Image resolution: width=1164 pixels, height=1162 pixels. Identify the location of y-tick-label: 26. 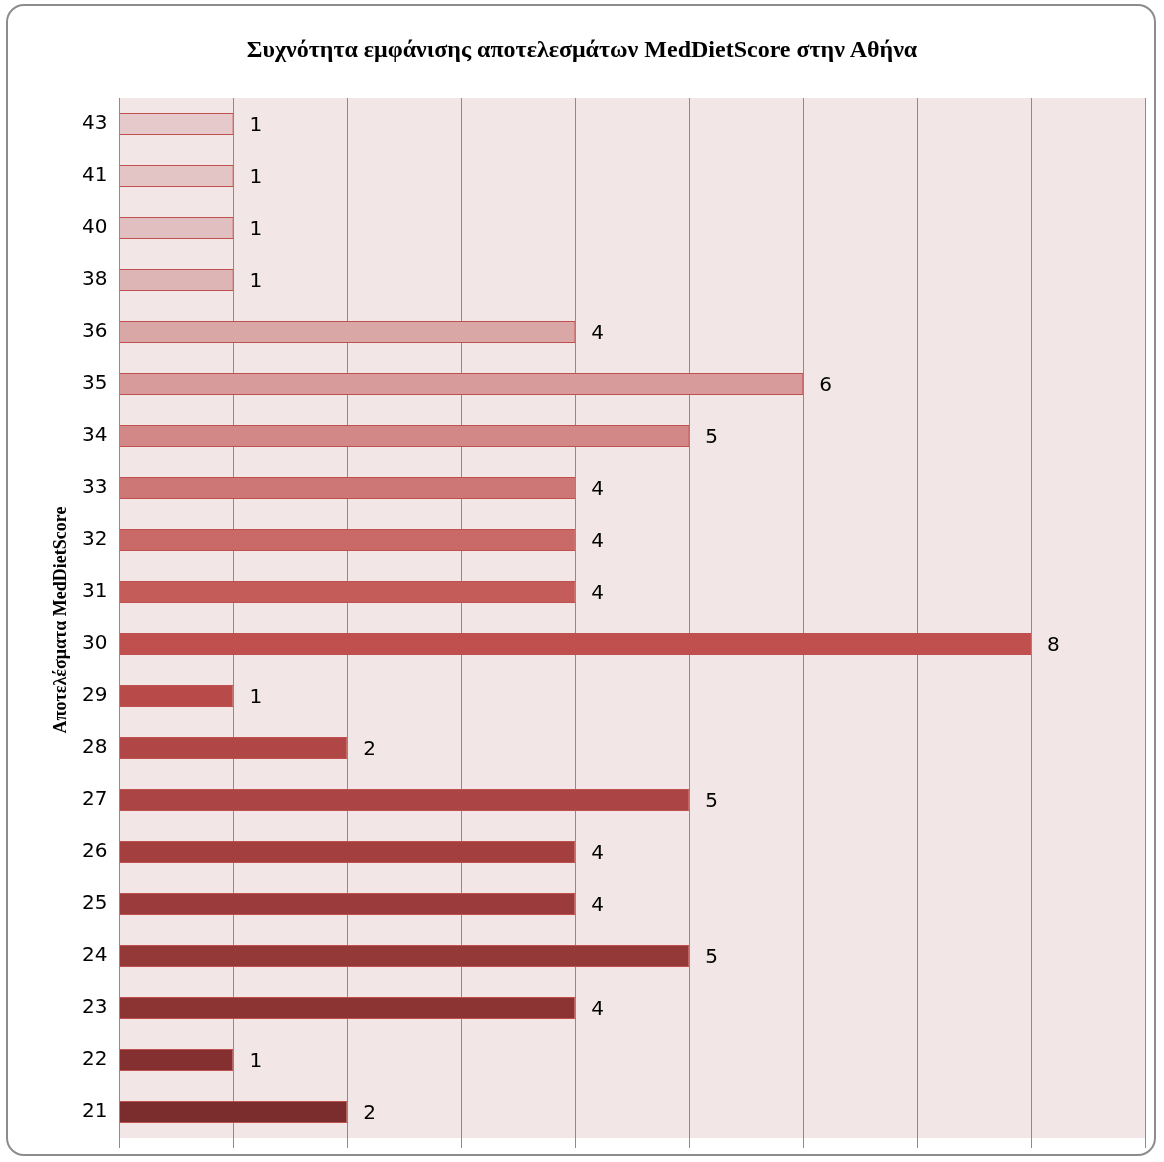
(95, 850).